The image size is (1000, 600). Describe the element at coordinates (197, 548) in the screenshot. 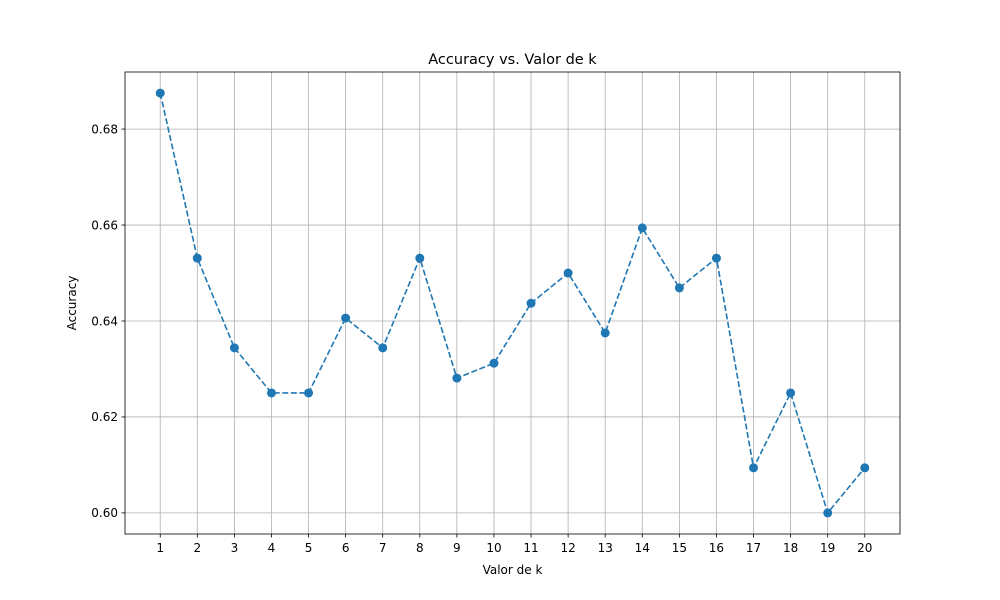

I see `x-tick-label: 2` at that location.